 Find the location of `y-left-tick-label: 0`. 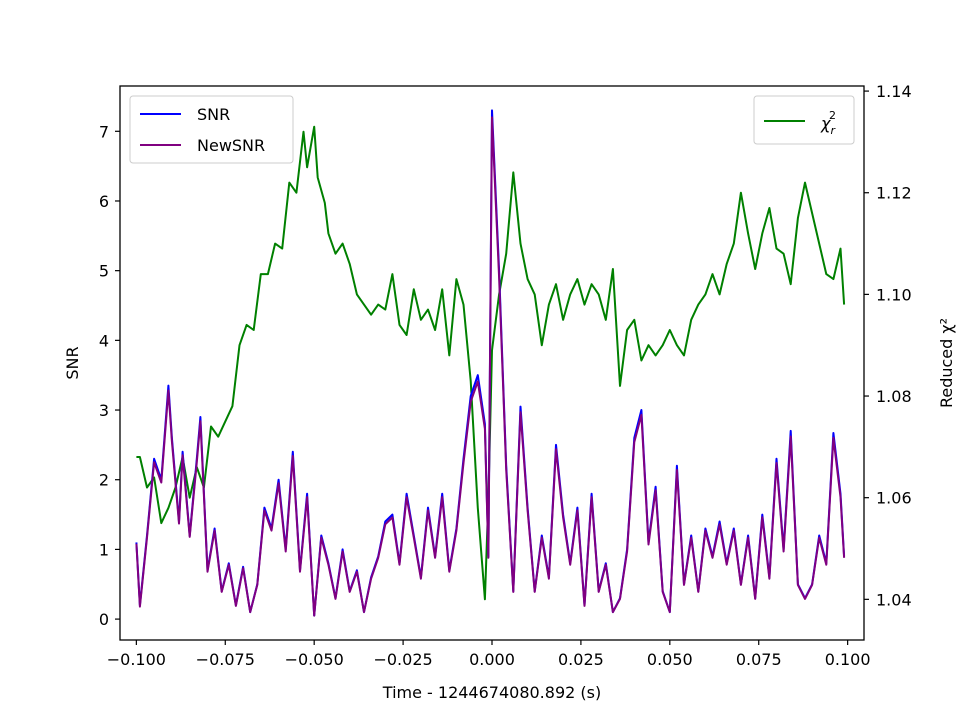

y-left-tick-label: 0 is located at coordinates (104, 619).